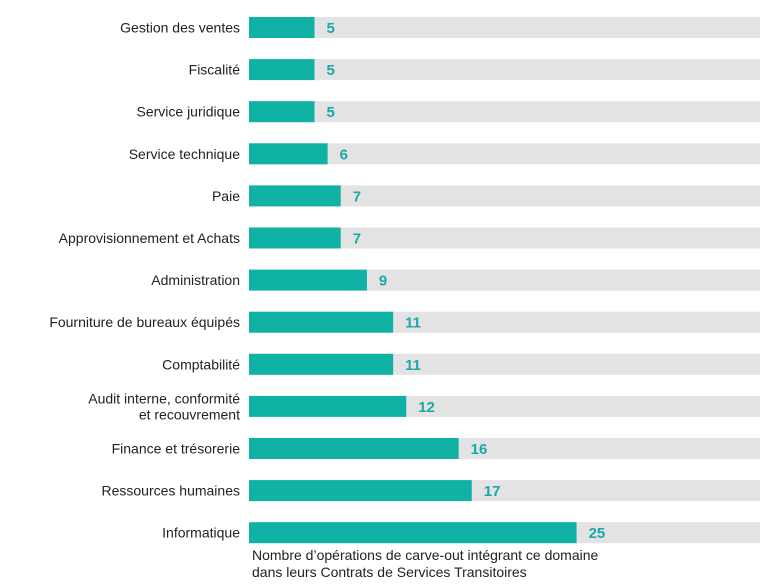 Image resolution: width=775 pixels, height=585 pixels. Describe the element at coordinates (597, 533) in the screenshot. I see `value-label: 25` at that location.